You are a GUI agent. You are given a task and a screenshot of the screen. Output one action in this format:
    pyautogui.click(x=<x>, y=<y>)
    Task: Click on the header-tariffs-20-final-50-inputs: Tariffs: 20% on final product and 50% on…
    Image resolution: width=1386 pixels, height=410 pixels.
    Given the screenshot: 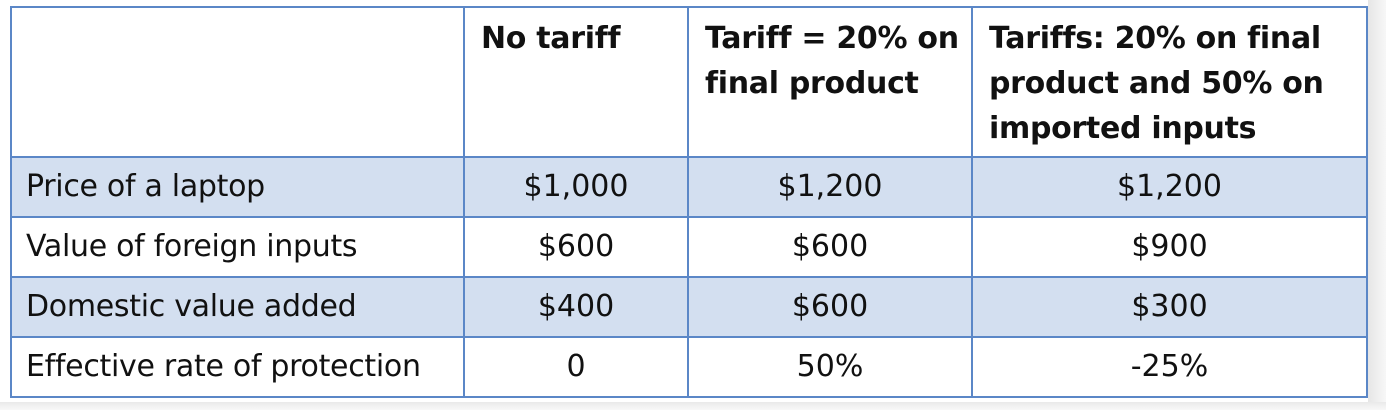 What is the action you would take?
    pyautogui.click(x=1169, y=82)
    